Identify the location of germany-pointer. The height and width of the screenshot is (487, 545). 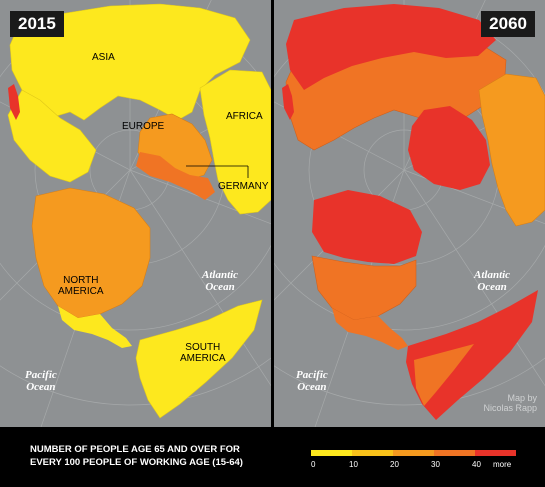
(217, 171).